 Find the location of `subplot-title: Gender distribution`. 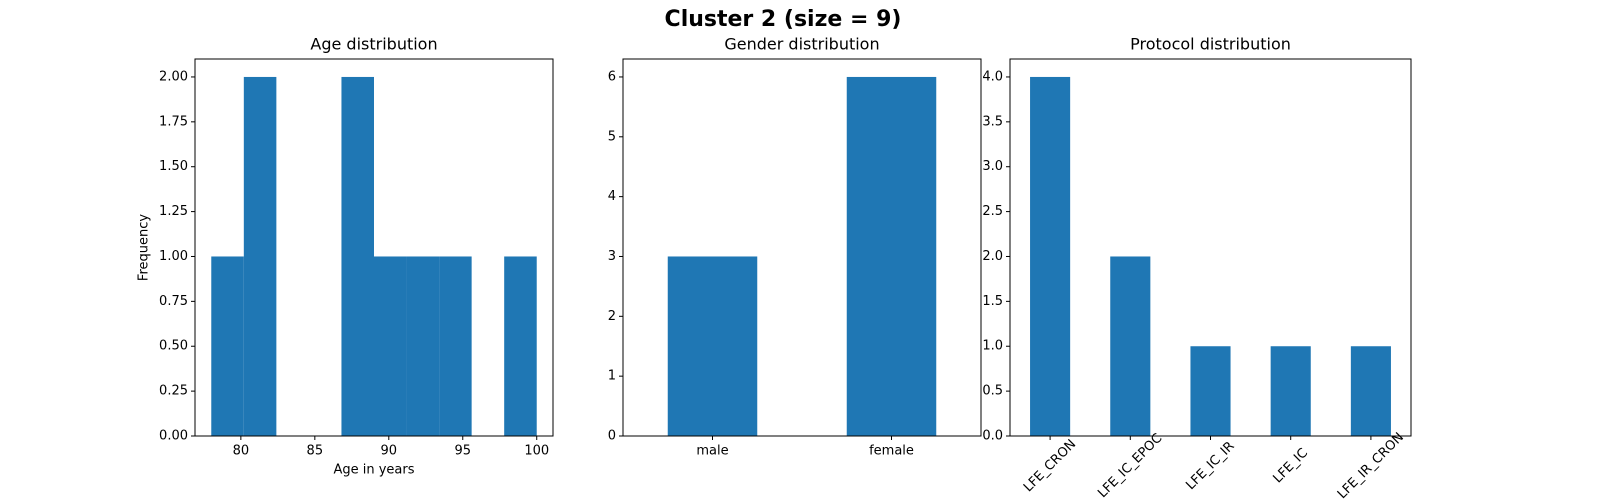

subplot-title: Gender distribution is located at coordinates (801, 44).